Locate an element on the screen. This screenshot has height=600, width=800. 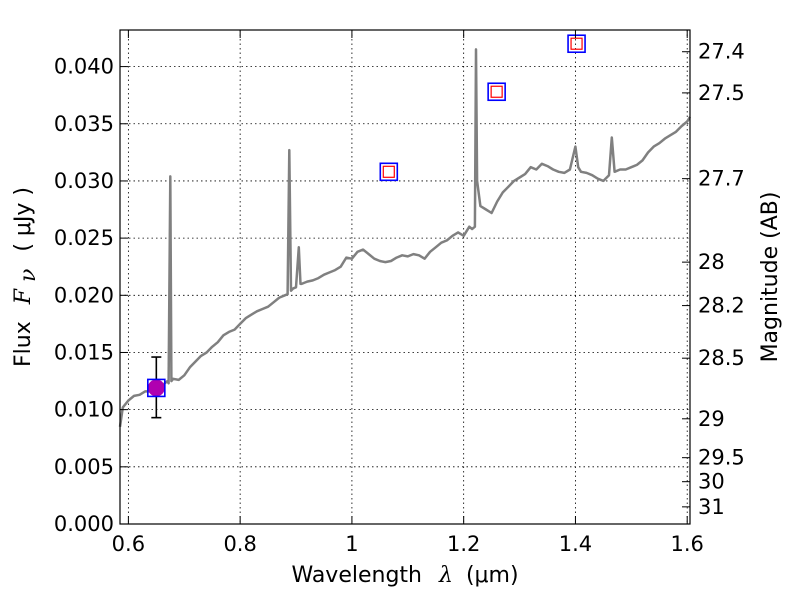
y-axis-label-unit: ( μJy ) is located at coordinates (23, 219).